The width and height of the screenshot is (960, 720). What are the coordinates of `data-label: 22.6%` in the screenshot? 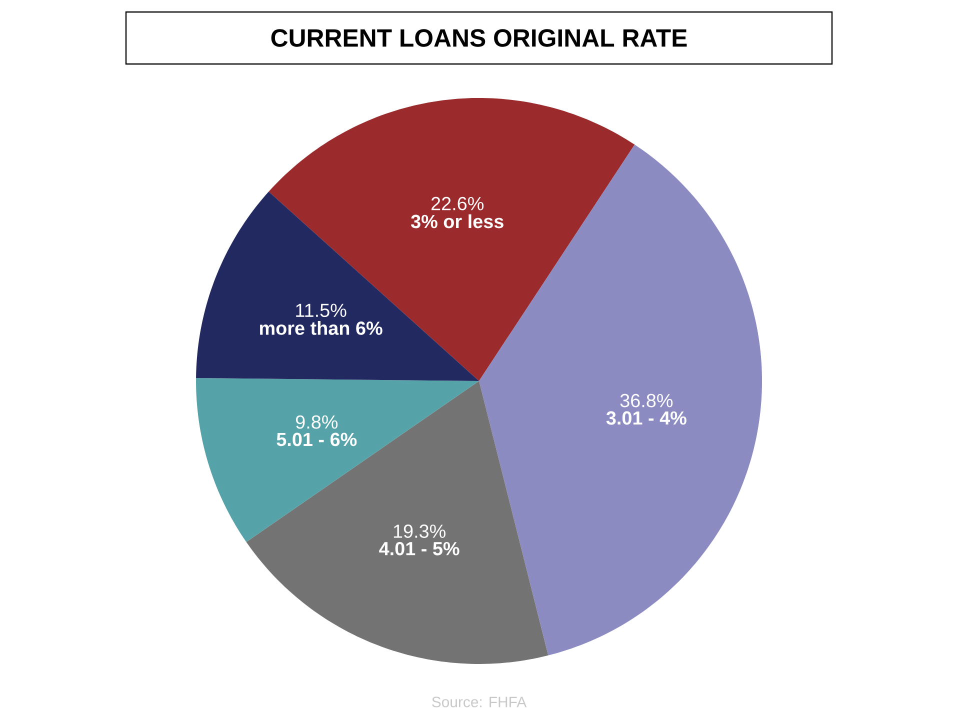 It's located at (457, 203).